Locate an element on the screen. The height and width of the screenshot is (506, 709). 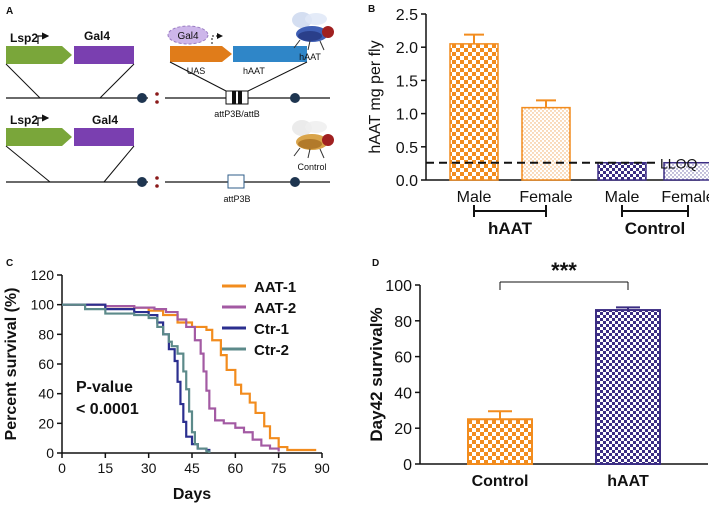
row1b-left-flank-line is located at coordinates (199, 77).